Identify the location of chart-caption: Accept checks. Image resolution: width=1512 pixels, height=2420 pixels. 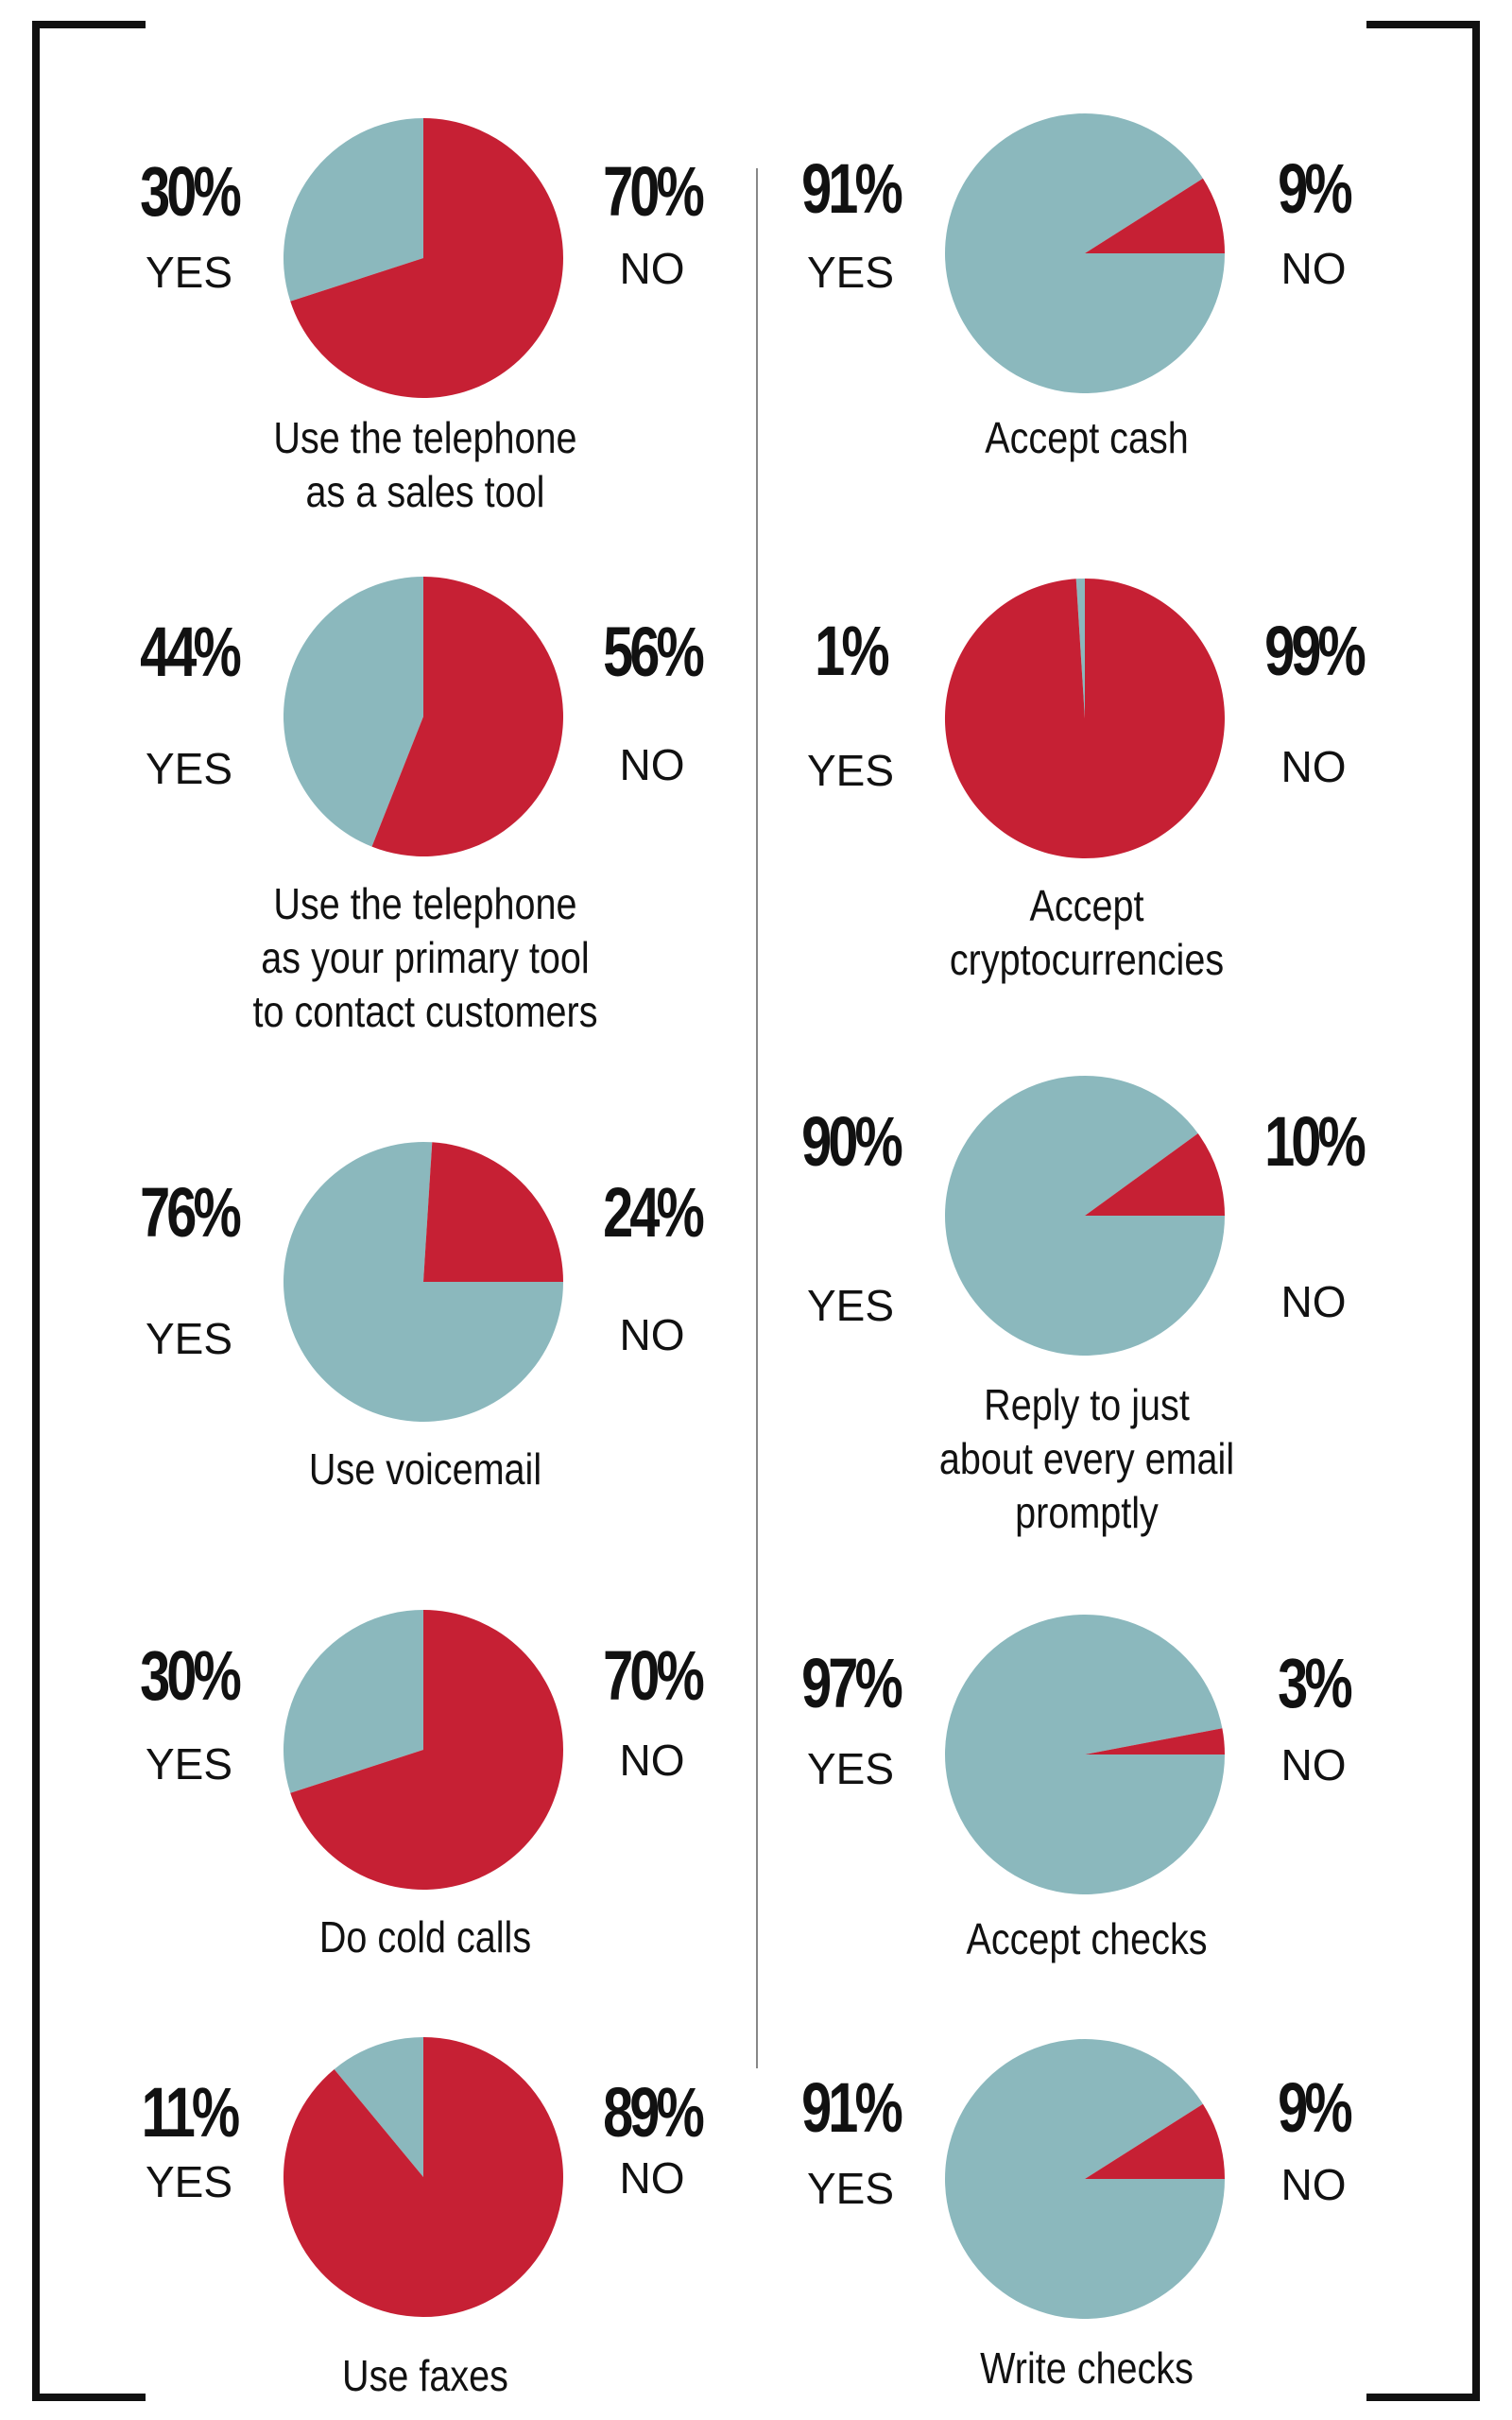
(1087, 1939).